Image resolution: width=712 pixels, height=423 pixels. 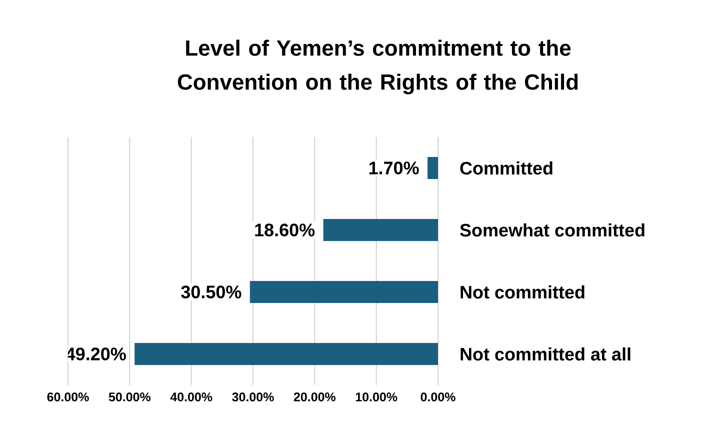 What do you see at coordinates (552, 230) in the screenshot?
I see `y-tick-label: Somewhat committed` at bounding box center [552, 230].